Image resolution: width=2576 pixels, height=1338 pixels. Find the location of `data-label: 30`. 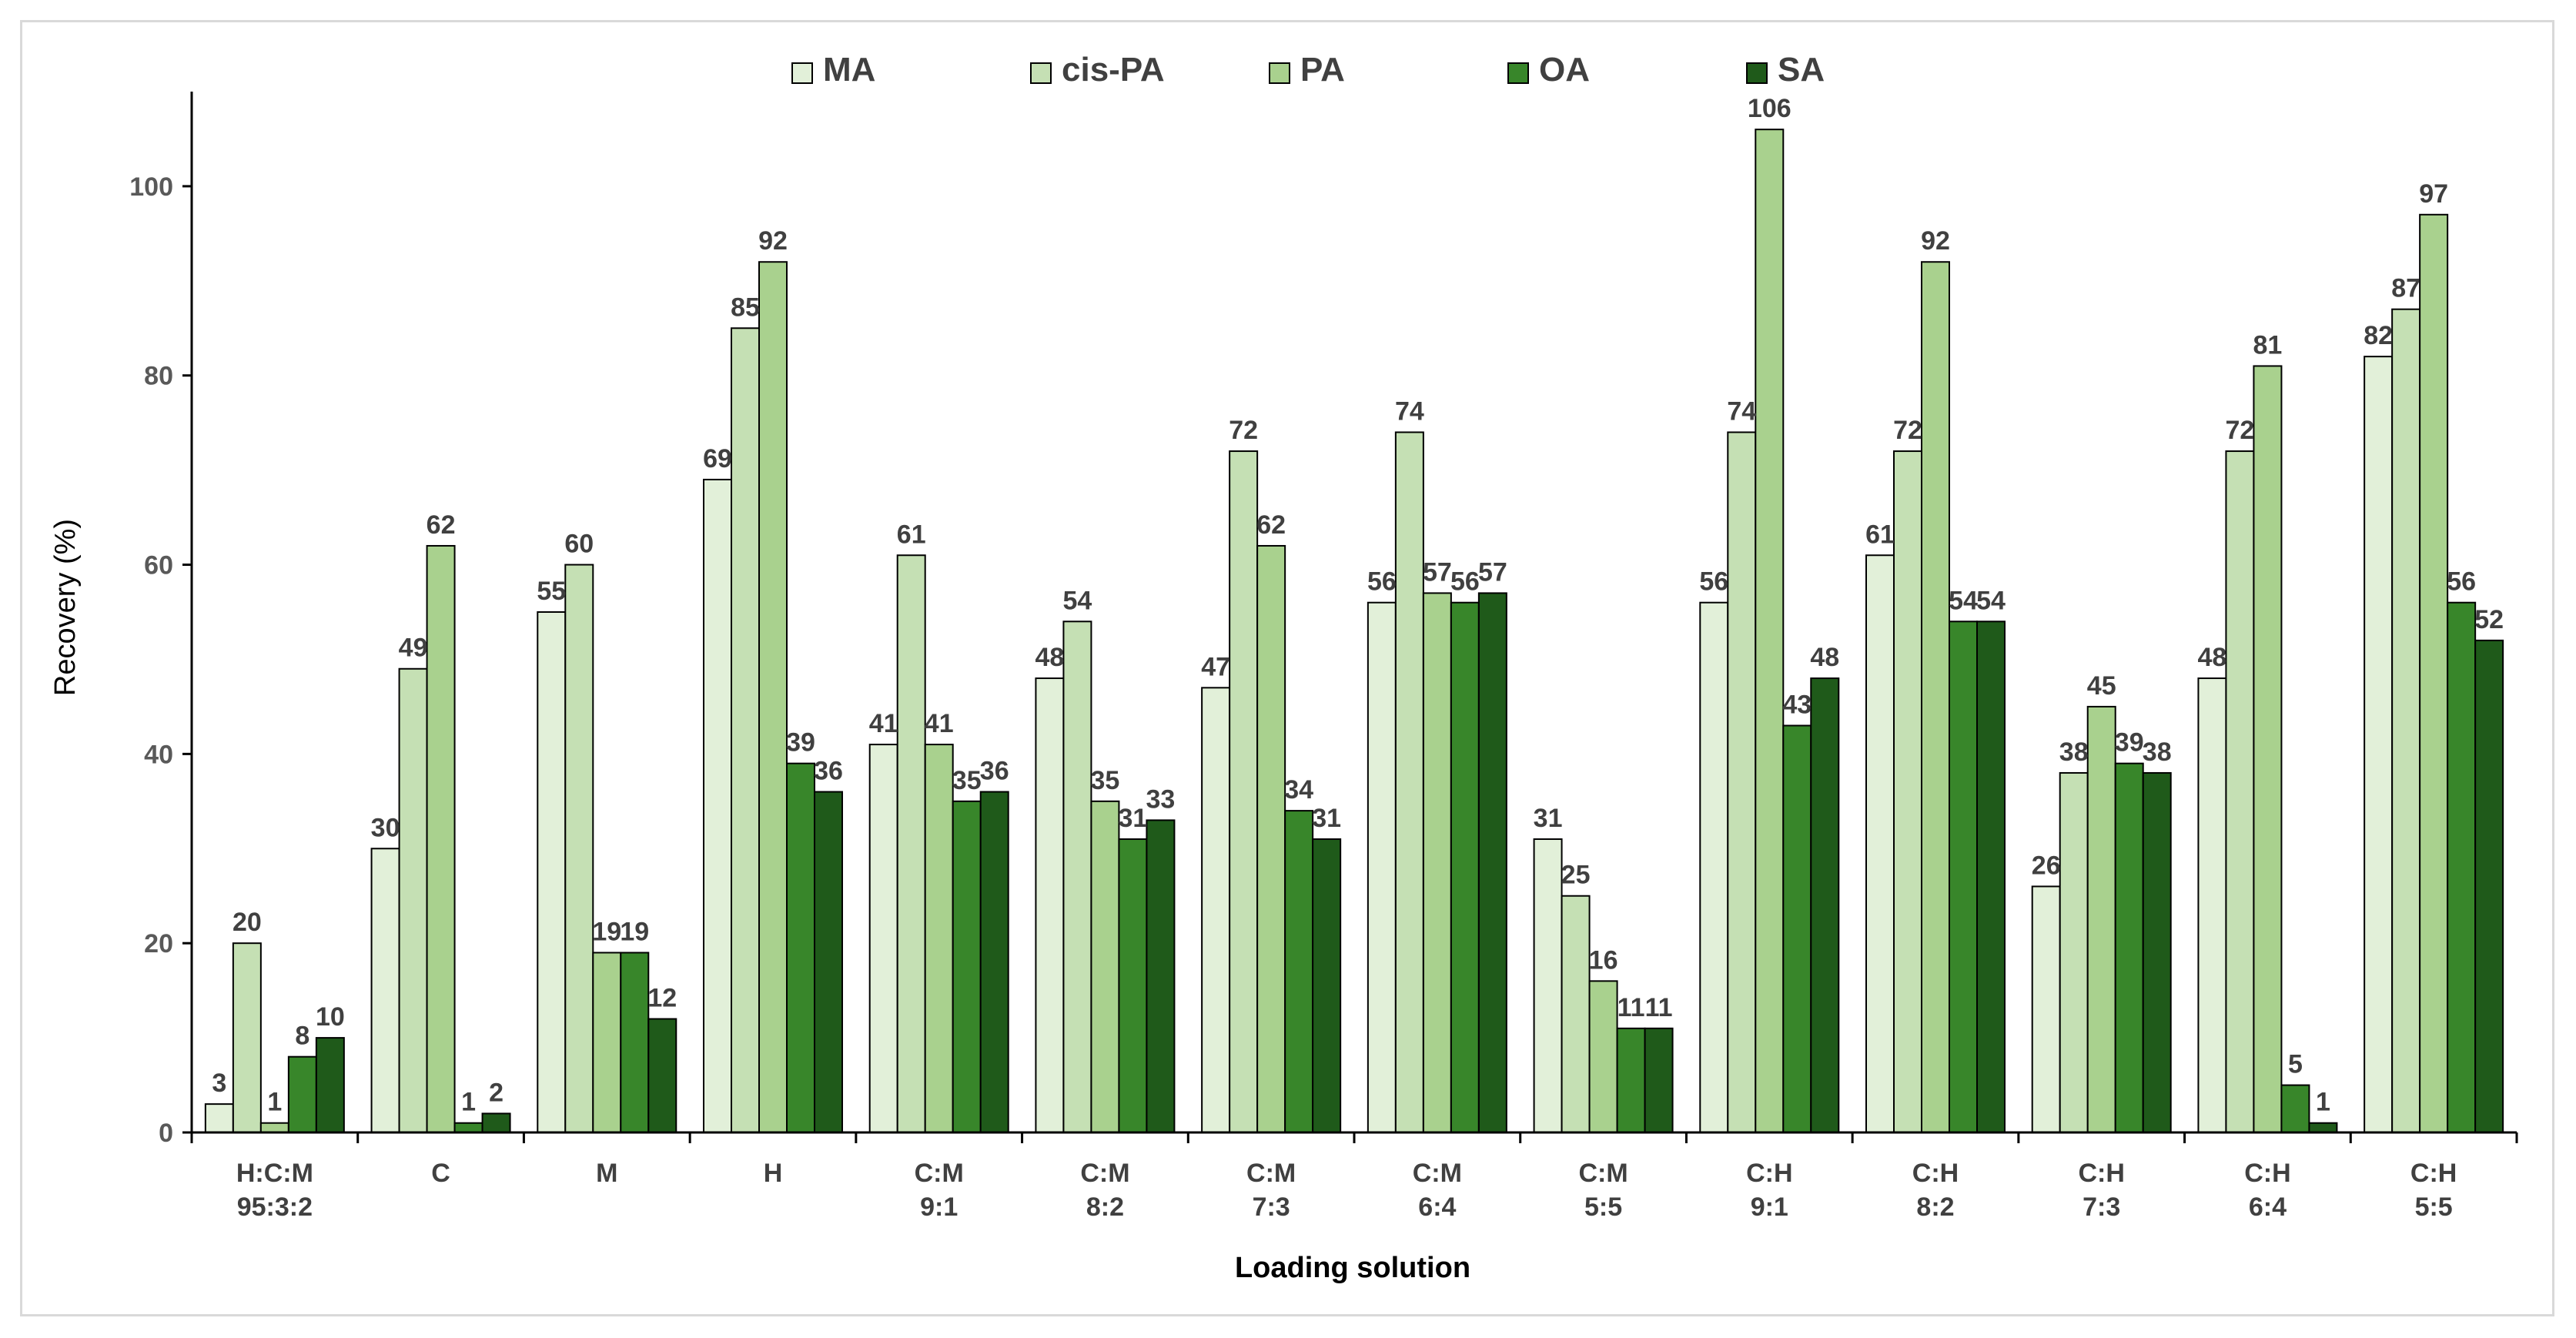

data-label: 30 is located at coordinates (386, 827).